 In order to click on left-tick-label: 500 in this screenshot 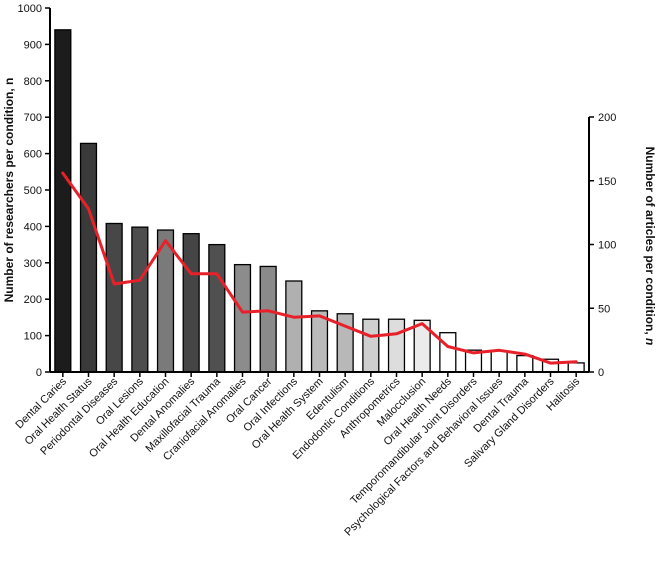, I will do `click(33, 191)`.